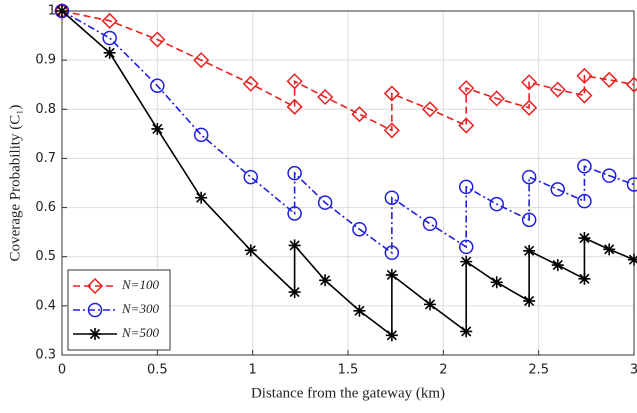 Image resolution: width=637 pixels, height=413 pixels. What do you see at coordinates (633, 370) in the screenshot?
I see `x-tick-label: 3` at bounding box center [633, 370].